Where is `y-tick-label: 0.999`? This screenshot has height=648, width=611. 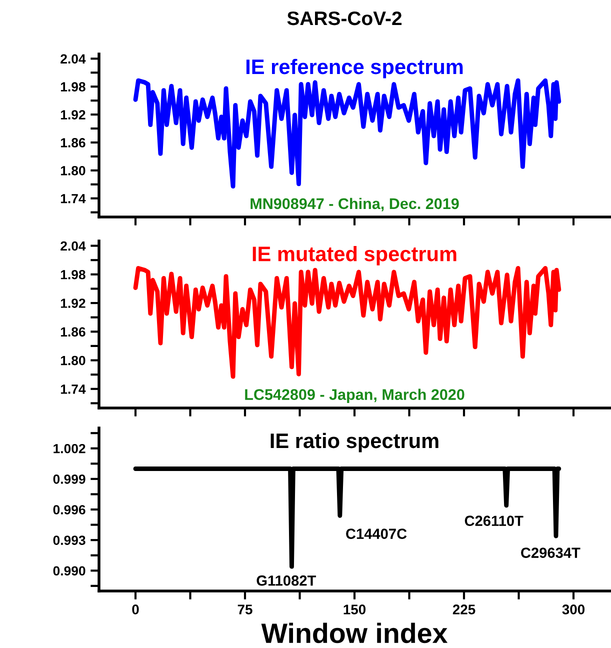 y-tick-label: 0.999 is located at coordinates (69, 479).